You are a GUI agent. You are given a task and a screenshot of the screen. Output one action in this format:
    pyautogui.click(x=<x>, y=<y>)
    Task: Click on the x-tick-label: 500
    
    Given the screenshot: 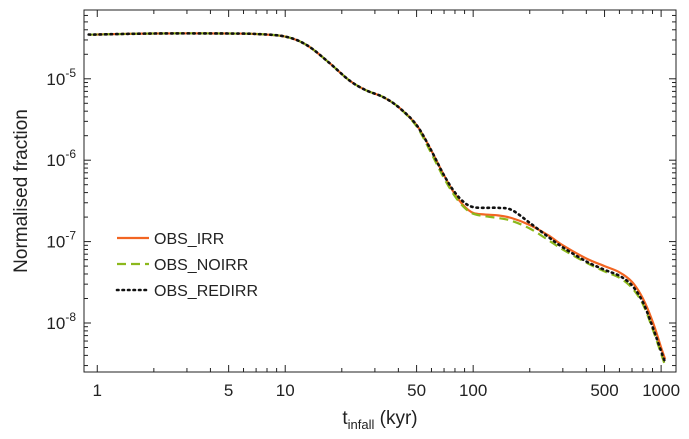 What is the action you would take?
    pyautogui.click(x=604, y=390)
    